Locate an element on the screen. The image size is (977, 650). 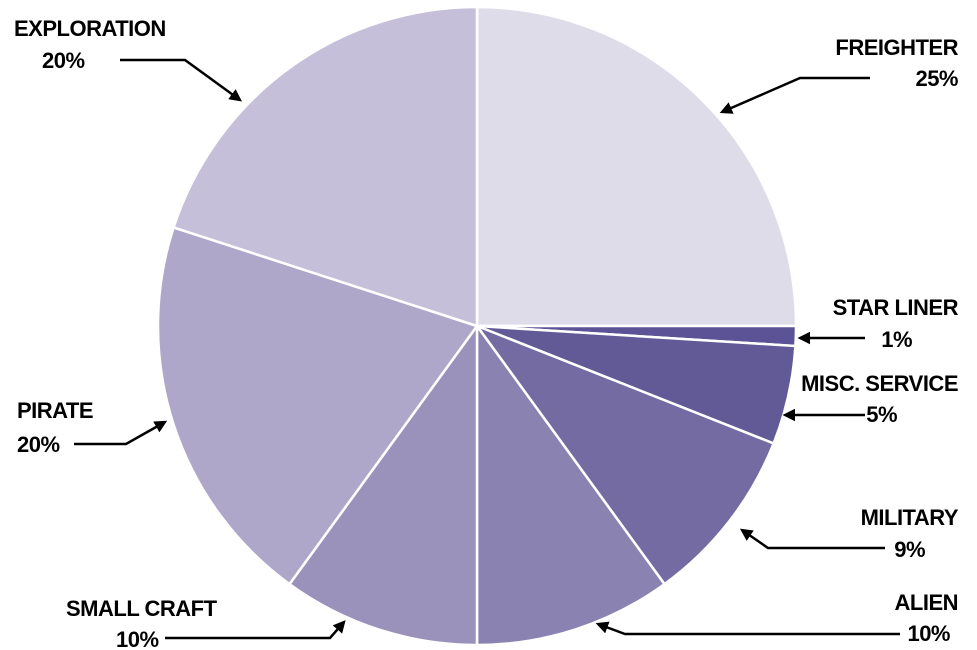
slice-percent-small-craft: 10% is located at coordinates (137, 638).